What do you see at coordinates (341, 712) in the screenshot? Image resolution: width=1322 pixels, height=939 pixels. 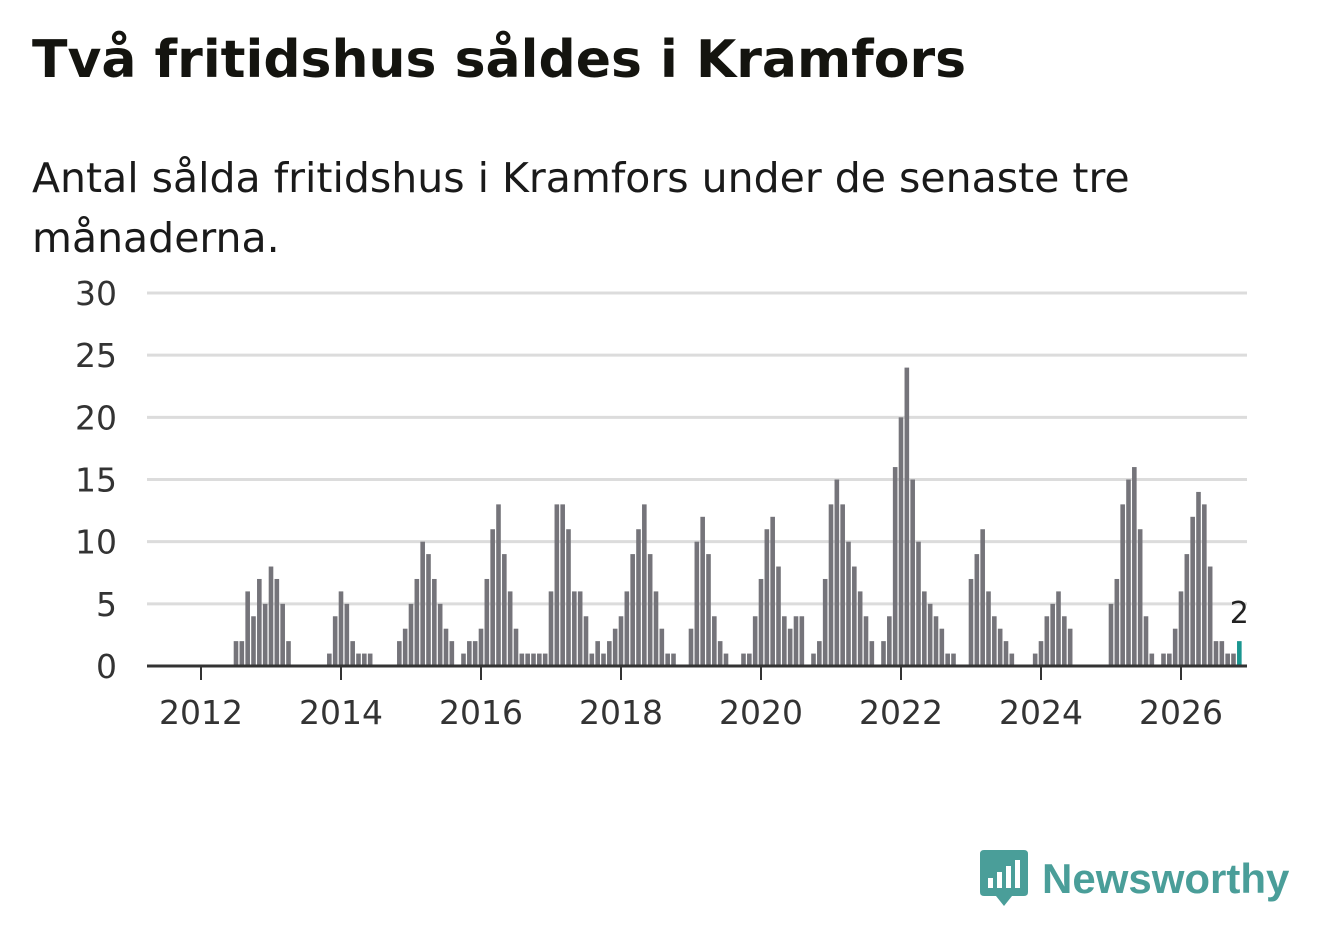 I see `x-tick-label: 2014` at bounding box center [341, 712].